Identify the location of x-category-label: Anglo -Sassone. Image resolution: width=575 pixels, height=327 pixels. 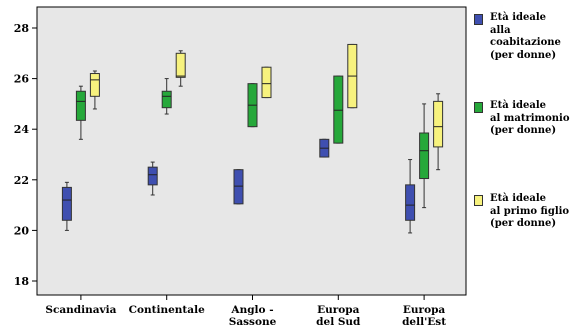
(253, 315).